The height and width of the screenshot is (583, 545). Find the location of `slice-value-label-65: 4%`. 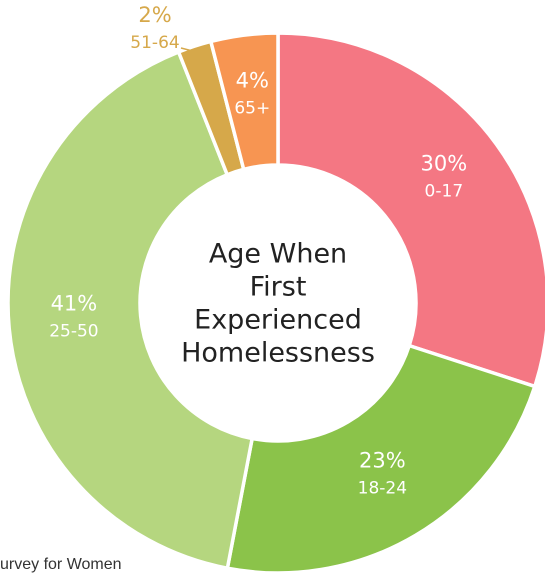

slice-value-label-65: 4% is located at coordinates (252, 81).